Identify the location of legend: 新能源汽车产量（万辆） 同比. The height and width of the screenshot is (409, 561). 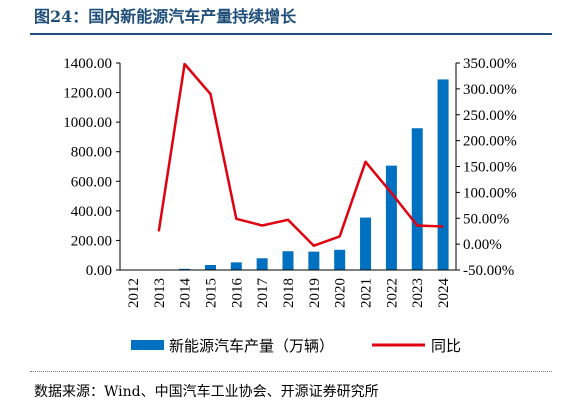
(296, 346).